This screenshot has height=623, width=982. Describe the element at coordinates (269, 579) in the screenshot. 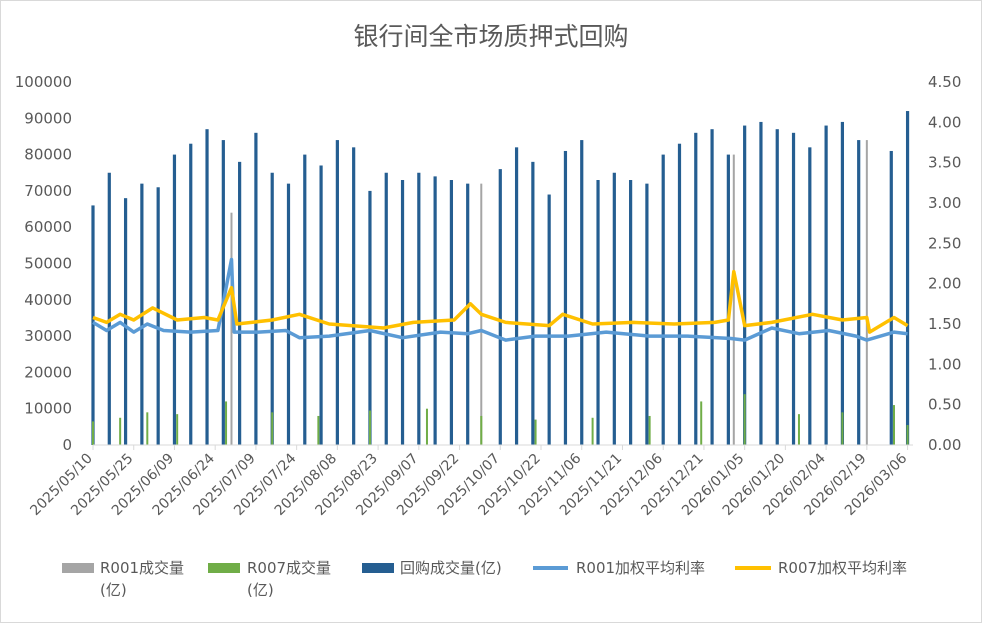

I see `legend-item-r007-volume: R007成交量 (亿)` at that location.